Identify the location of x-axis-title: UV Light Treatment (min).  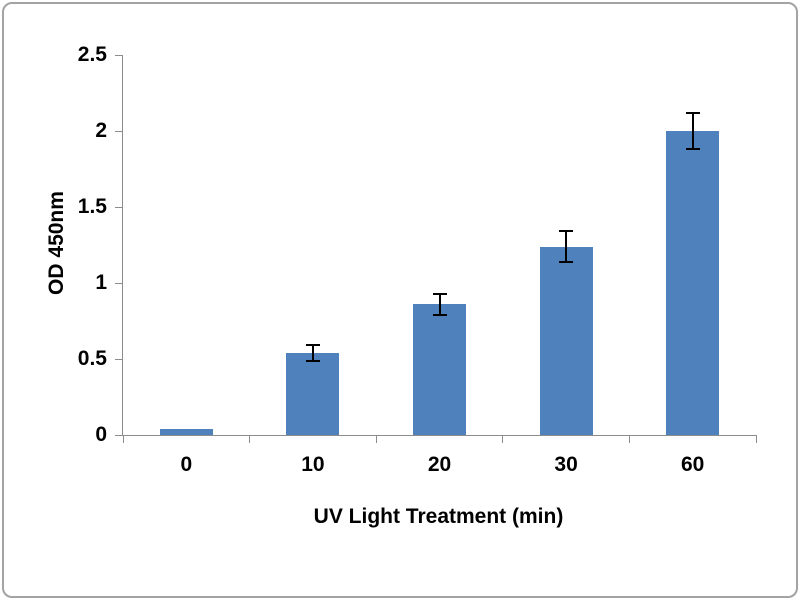
(438, 516).